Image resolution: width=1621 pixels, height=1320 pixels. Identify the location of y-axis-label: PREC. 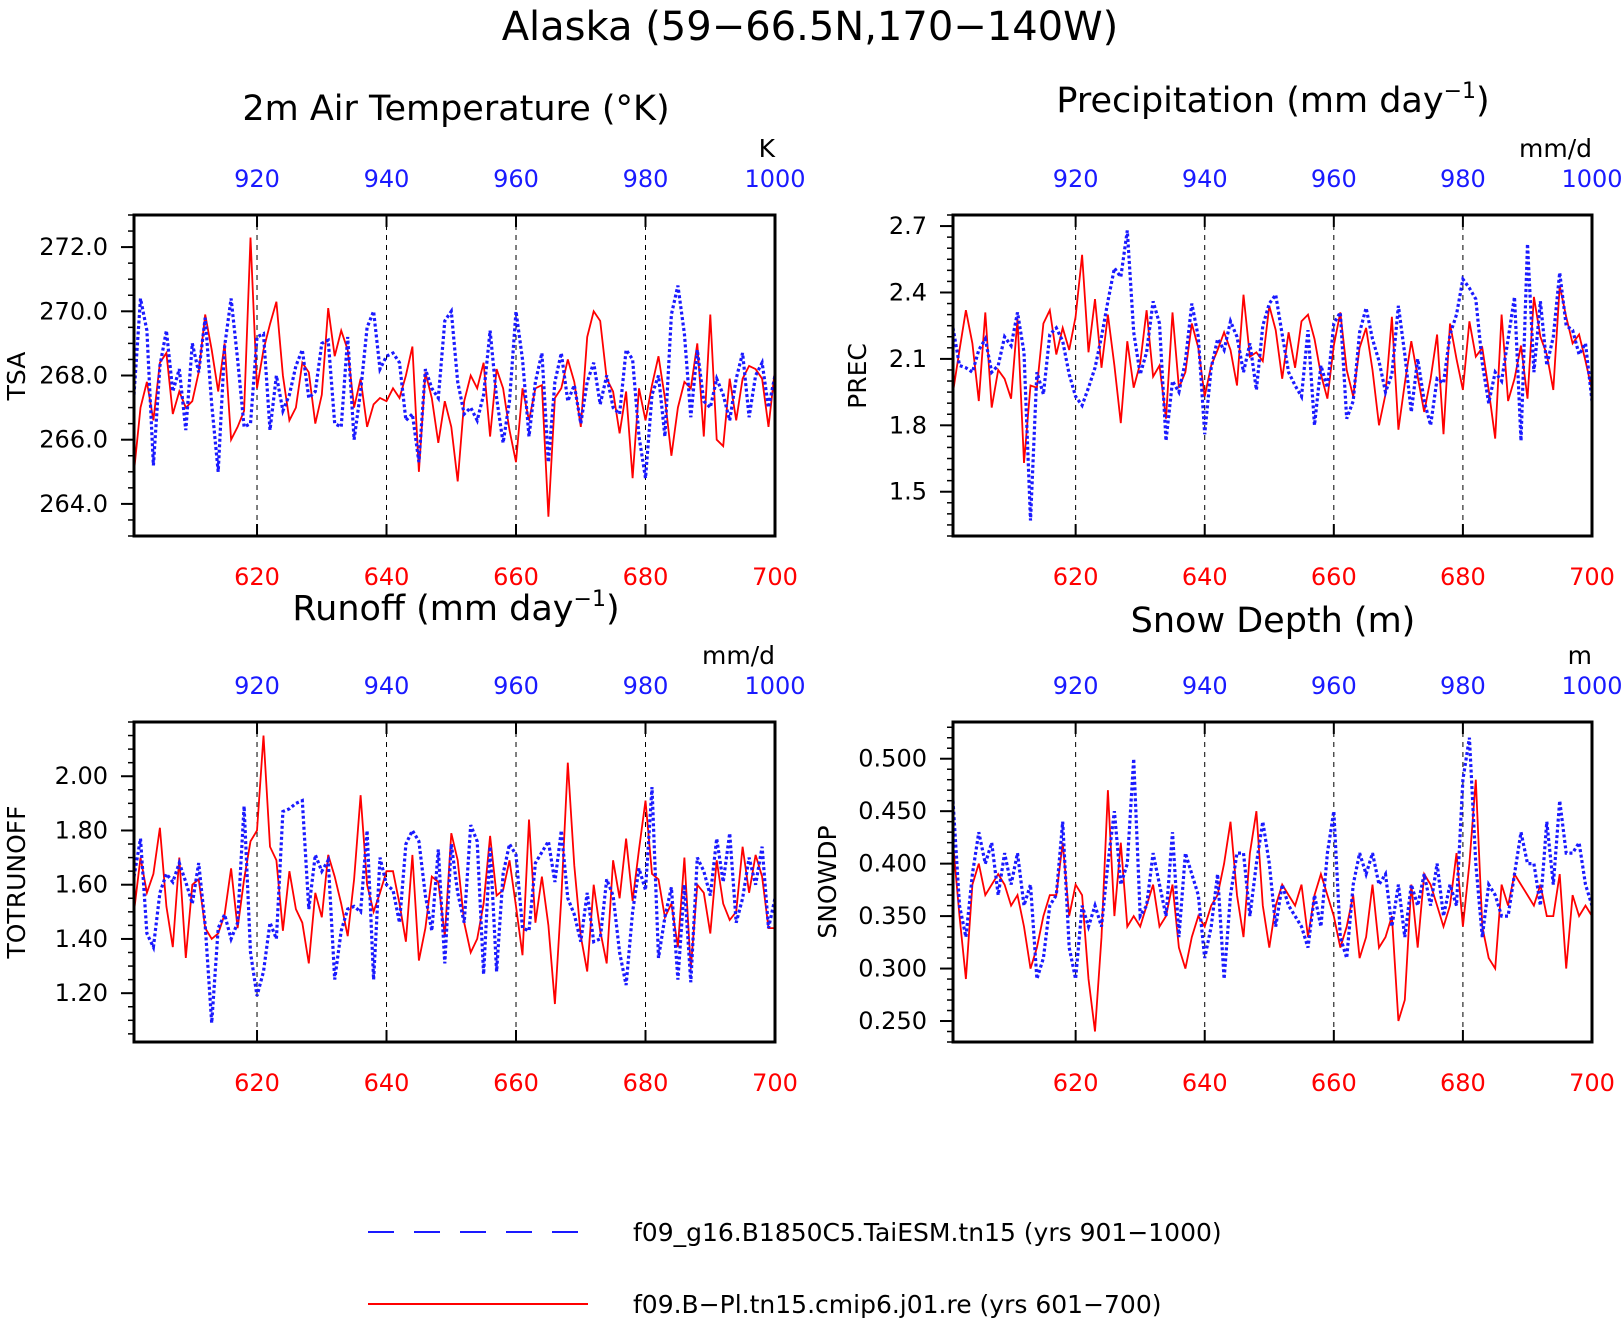
(857, 376).